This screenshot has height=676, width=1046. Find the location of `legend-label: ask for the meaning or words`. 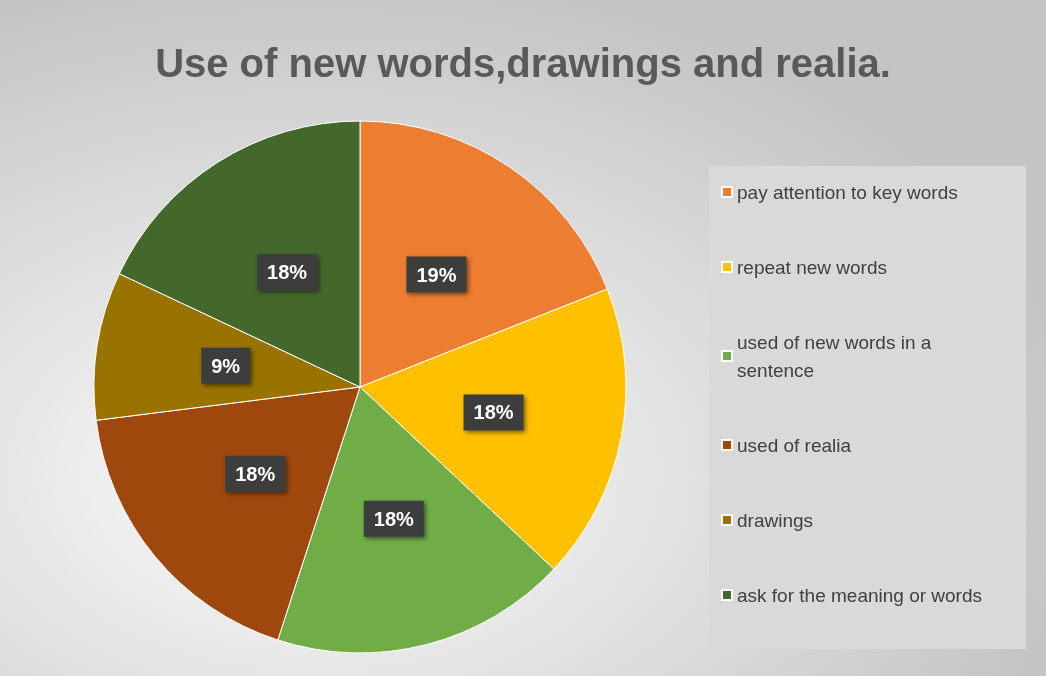

legend-label: ask for the meaning or words is located at coordinates (860, 595).